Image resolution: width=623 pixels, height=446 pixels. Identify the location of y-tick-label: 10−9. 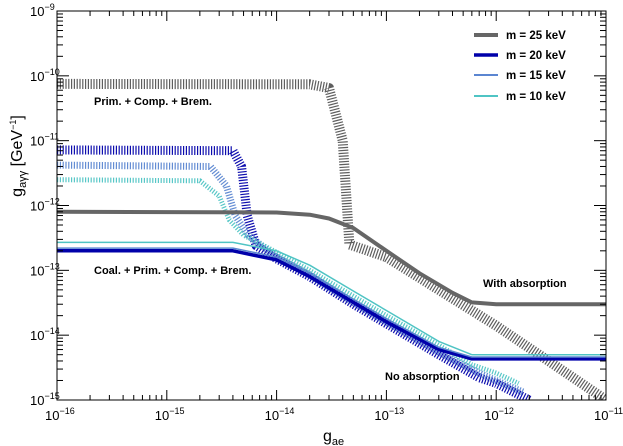
(42, 10).